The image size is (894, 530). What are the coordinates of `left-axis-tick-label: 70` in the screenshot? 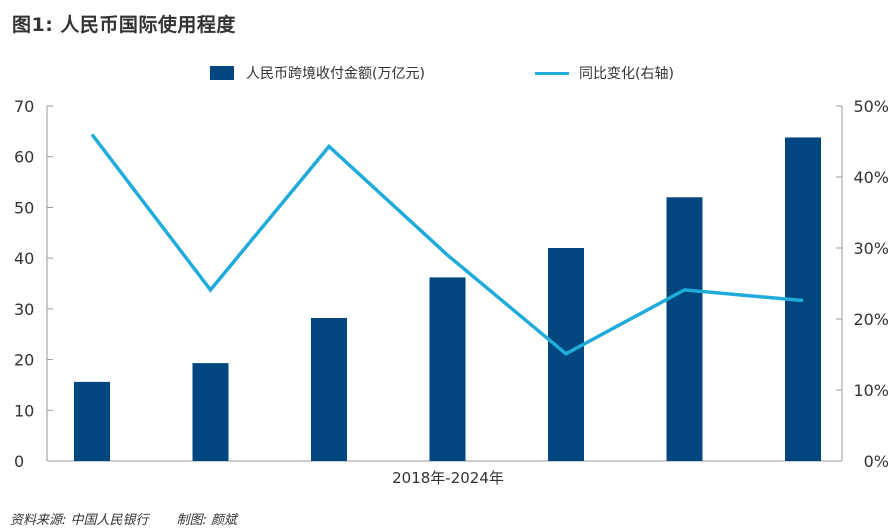 It's located at (24, 106).